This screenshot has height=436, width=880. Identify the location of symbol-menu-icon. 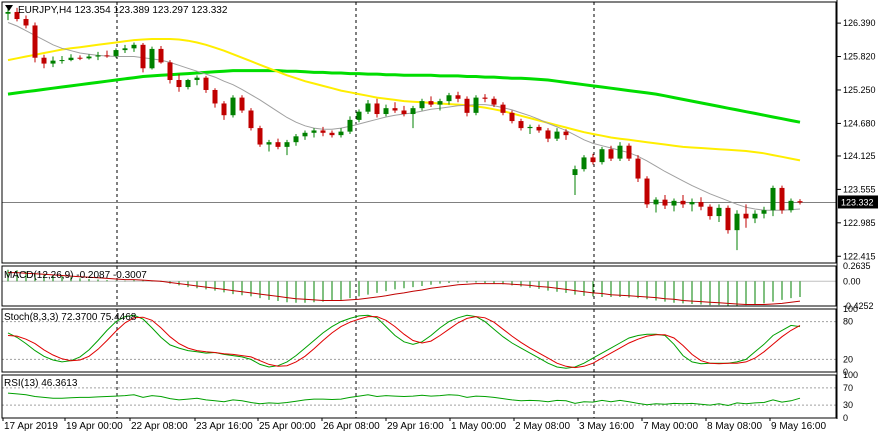
(9, 8).